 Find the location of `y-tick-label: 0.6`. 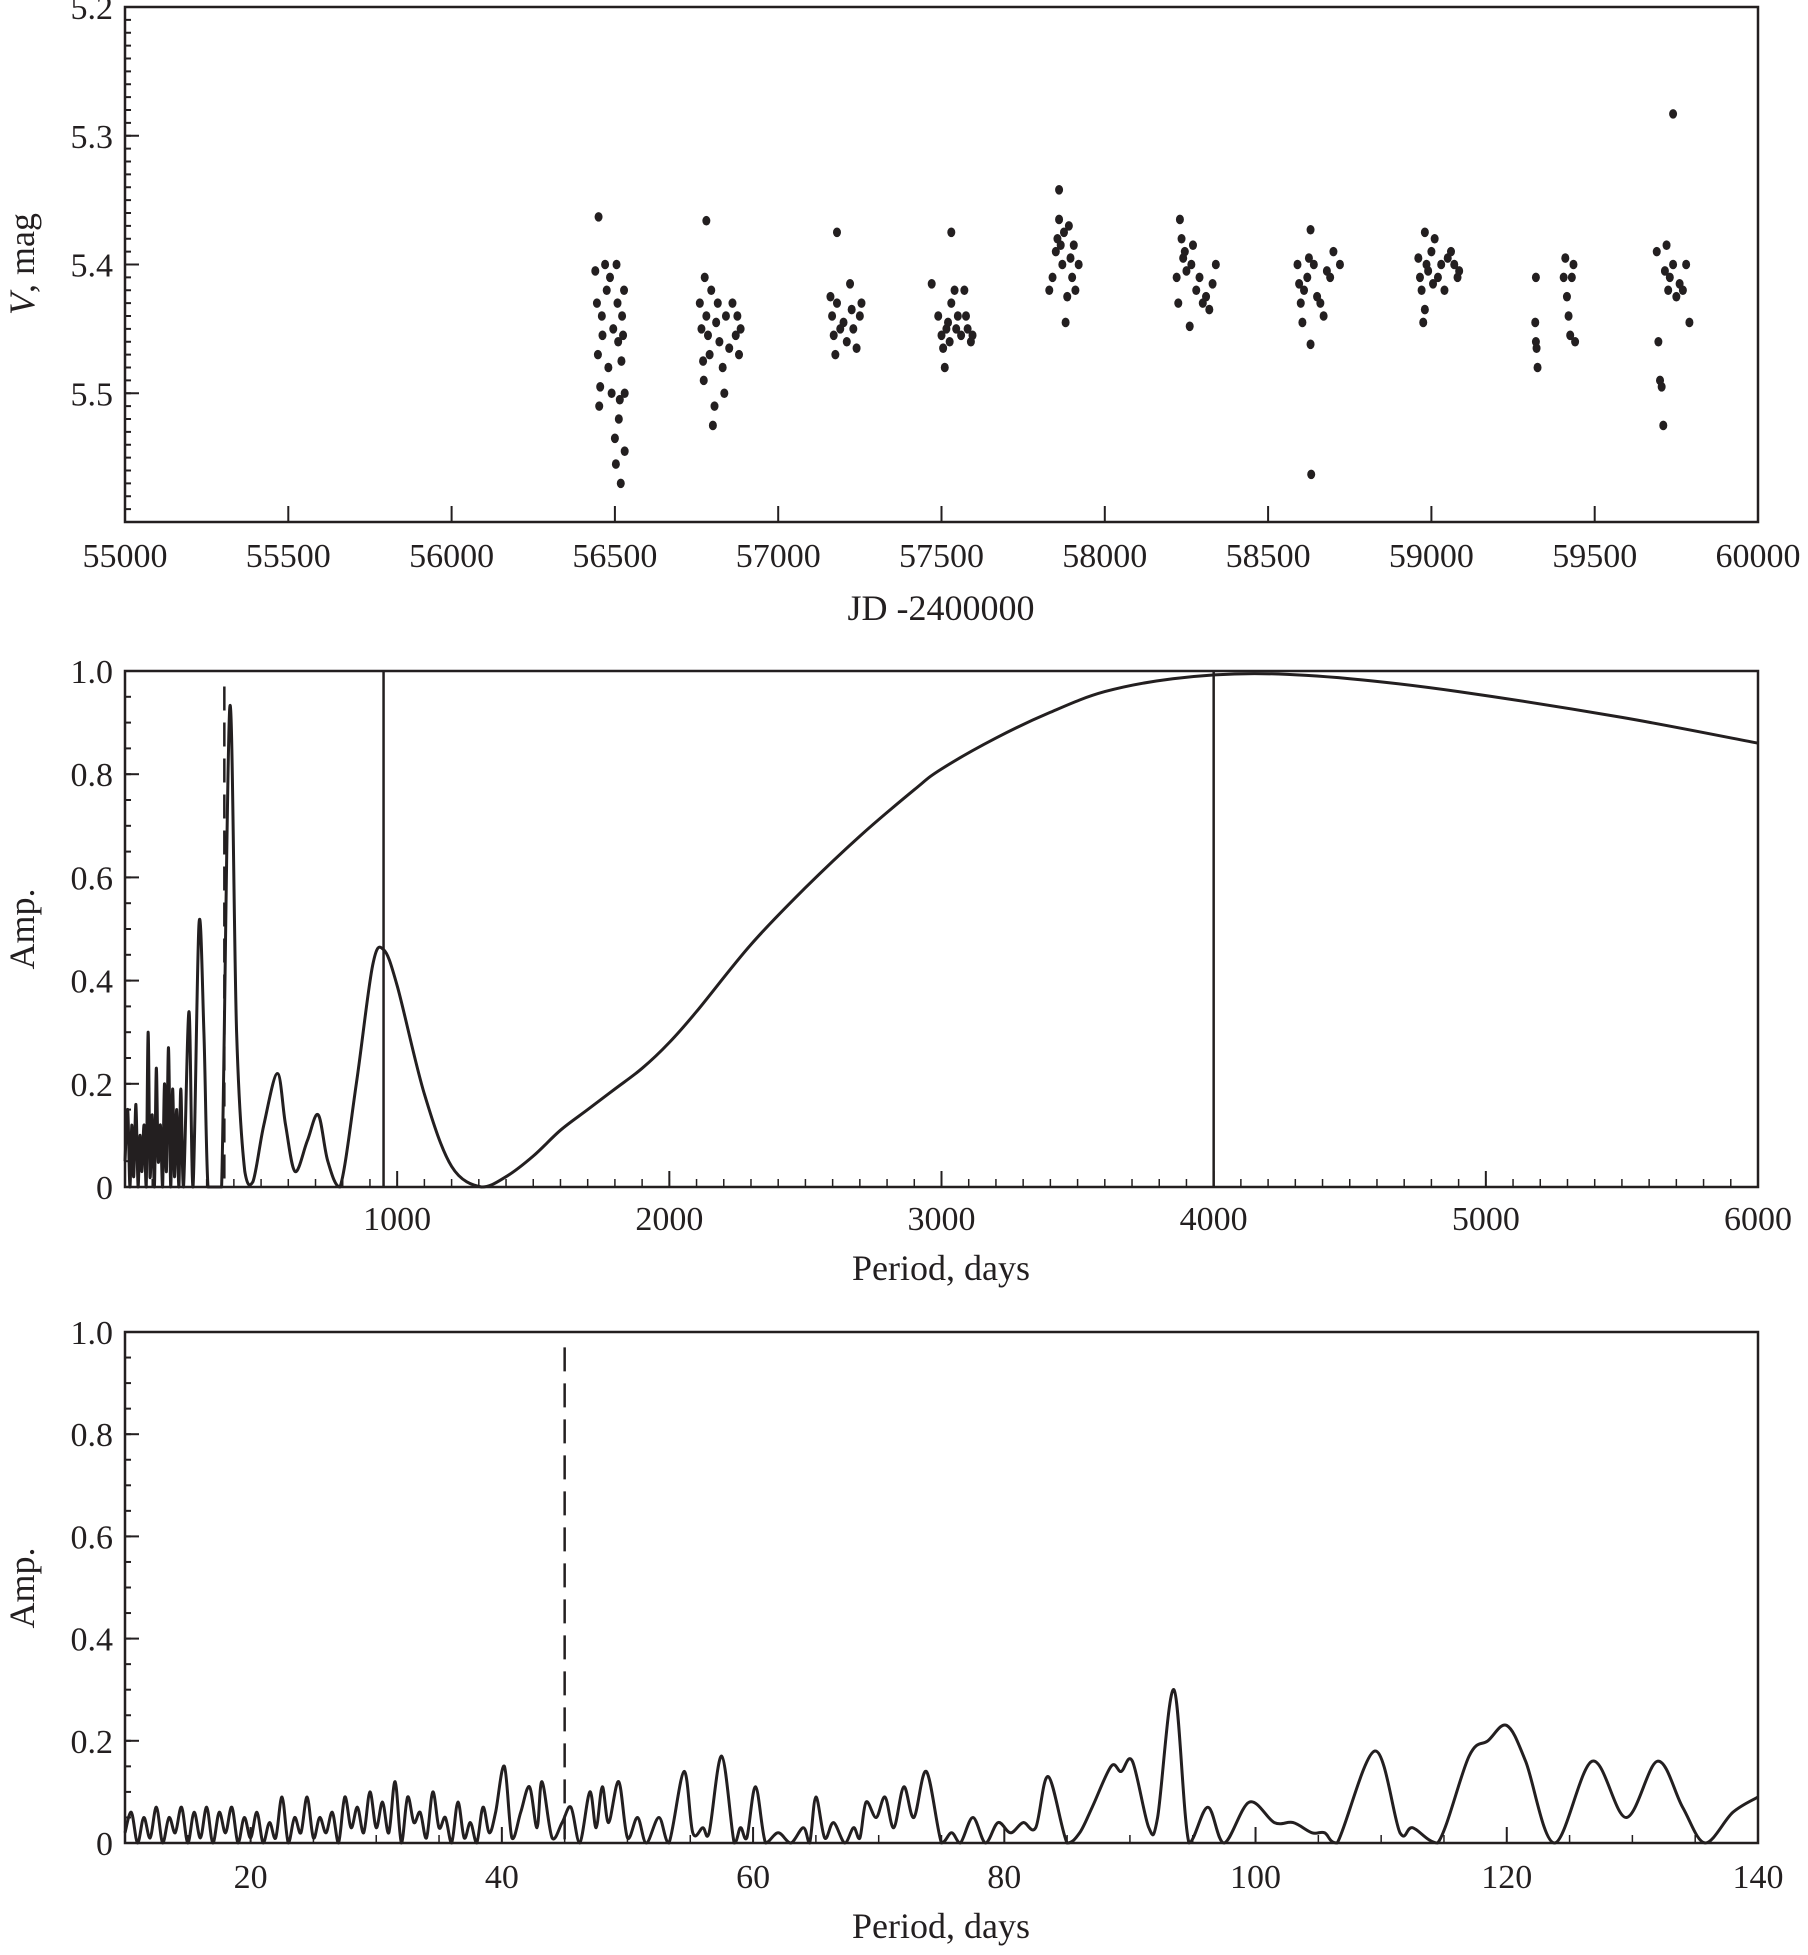

y-tick-label: 0.6 is located at coordinates (92, 1537).